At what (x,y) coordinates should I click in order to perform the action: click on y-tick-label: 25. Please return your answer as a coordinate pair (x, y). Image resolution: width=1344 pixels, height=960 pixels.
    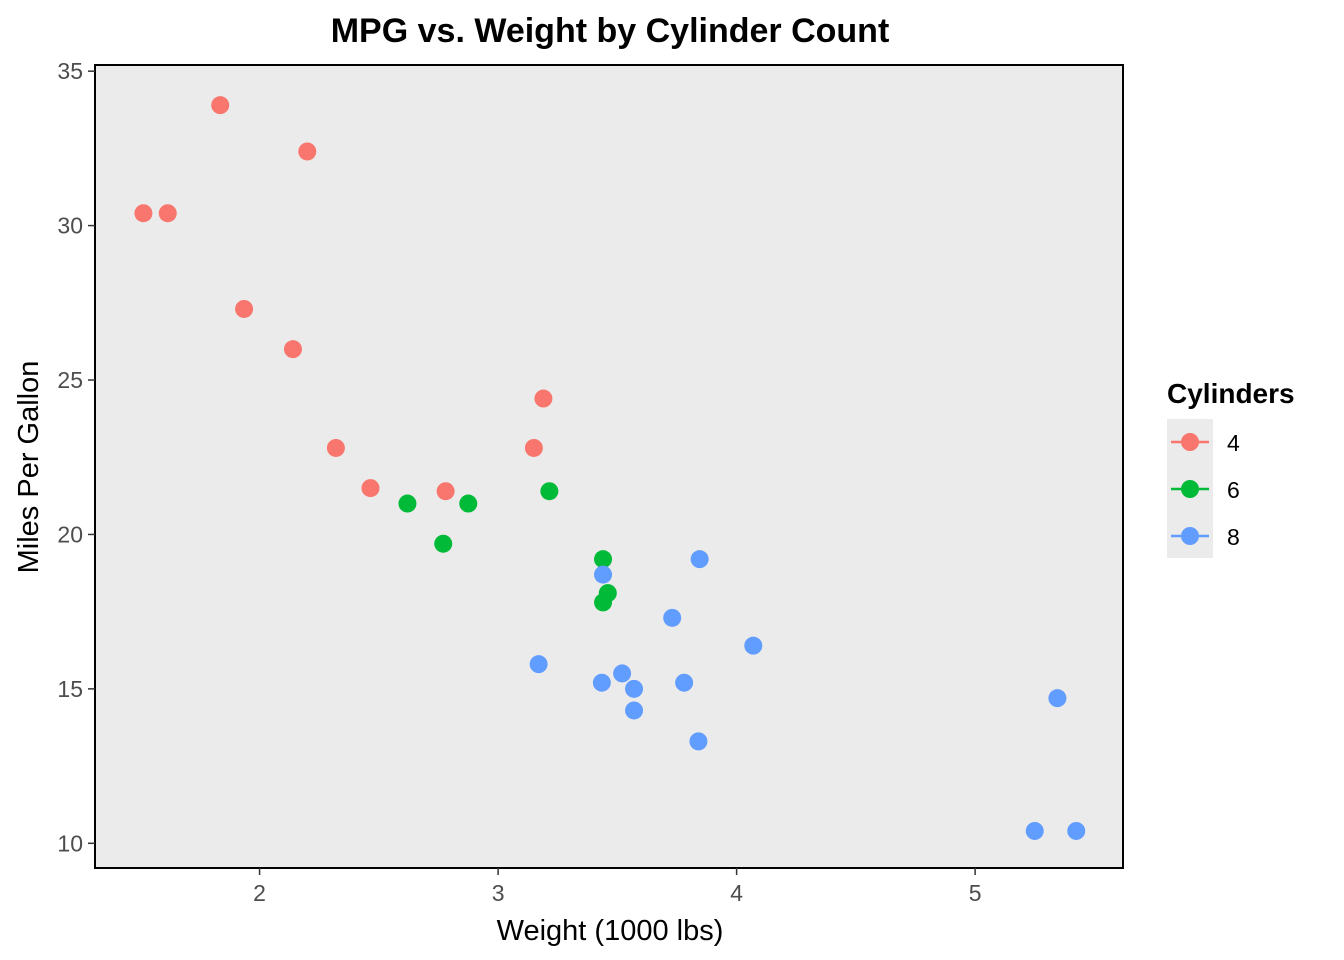
    Looking at the image, I should click on (70, 380).